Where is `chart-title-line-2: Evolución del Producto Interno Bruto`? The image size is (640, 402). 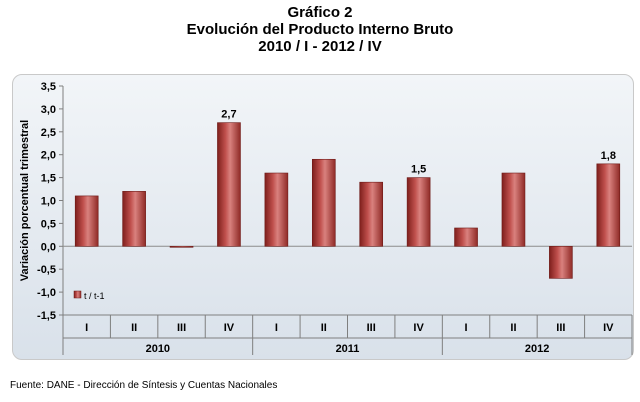 chart-title-line-2: Evolución del Producto Interno Bruto is located at coordinates (320, 29).